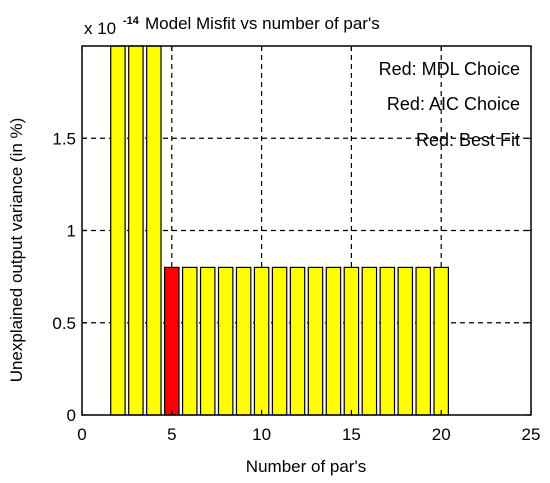 The height and width of the screenshot is (483, 550). Describe the element at coordinates (449, 69) in the screenshot. I see `legend-entry-mdl: Red: MDL Choice` at that location.